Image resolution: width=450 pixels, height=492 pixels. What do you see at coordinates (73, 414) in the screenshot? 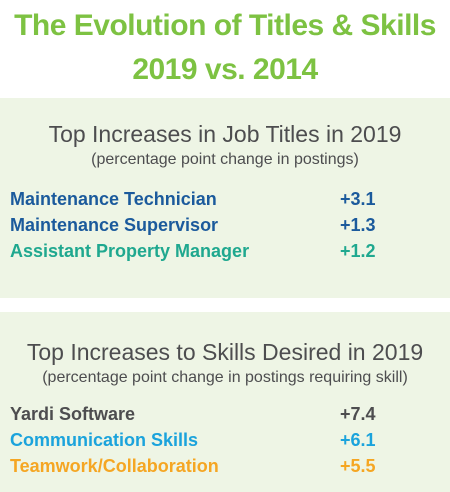
I see `skill-label: Yardi Software` at bounding box center [73, 414].